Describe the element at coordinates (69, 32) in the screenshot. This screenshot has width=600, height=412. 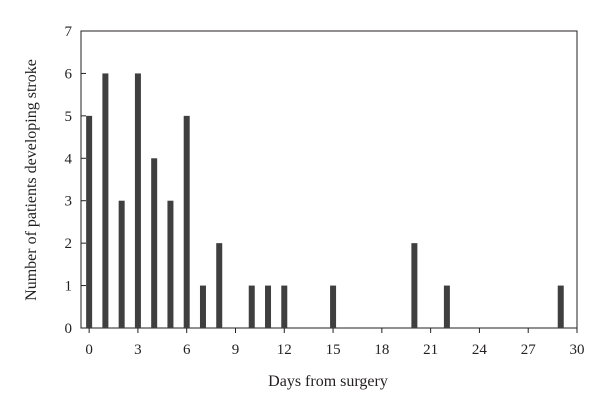
I see `y-tick-label: 7` at that location.